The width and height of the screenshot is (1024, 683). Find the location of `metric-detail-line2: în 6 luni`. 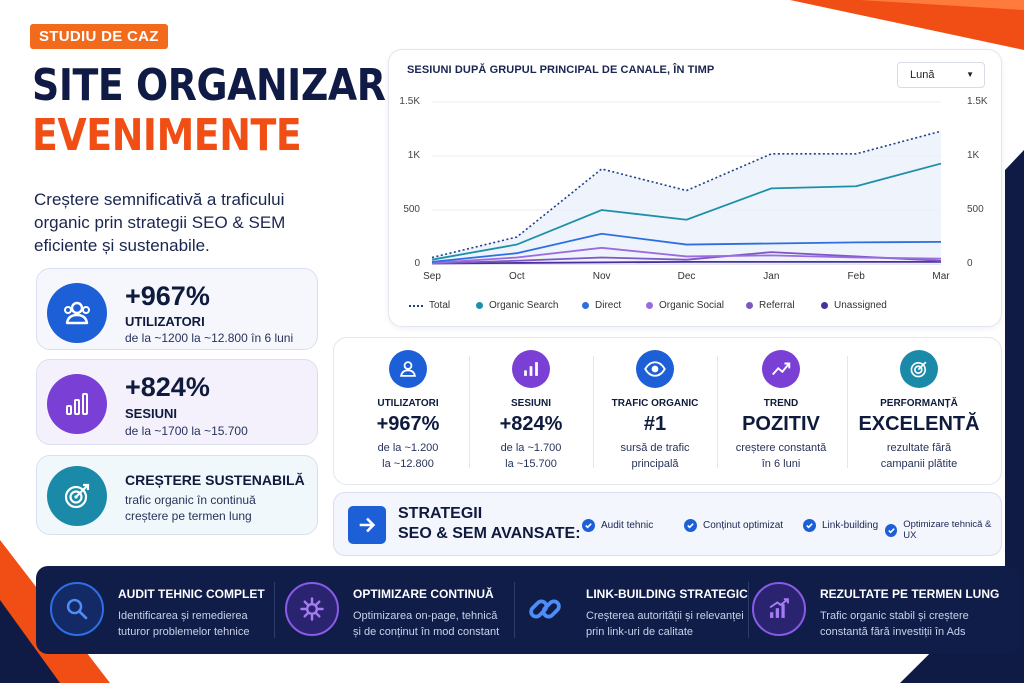

metric-detail-line2: în 6 luni is located at coordinates (781, 464).